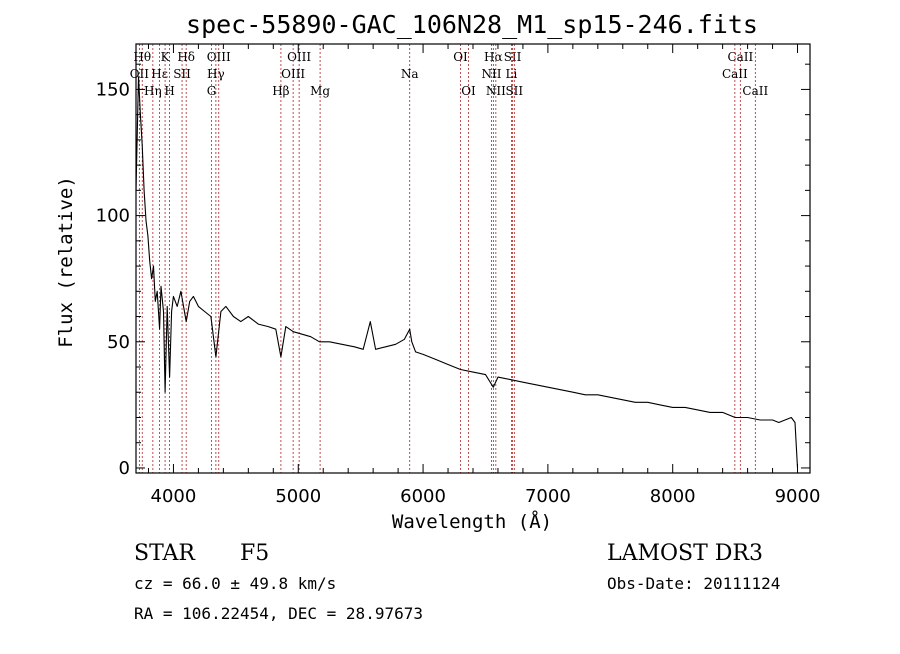 Image resolution: width=900 pixels, height=654 pixels. Describe the element at coordinates (212, 91) in the screenshot. I see `marker-label-10: G` at that location.